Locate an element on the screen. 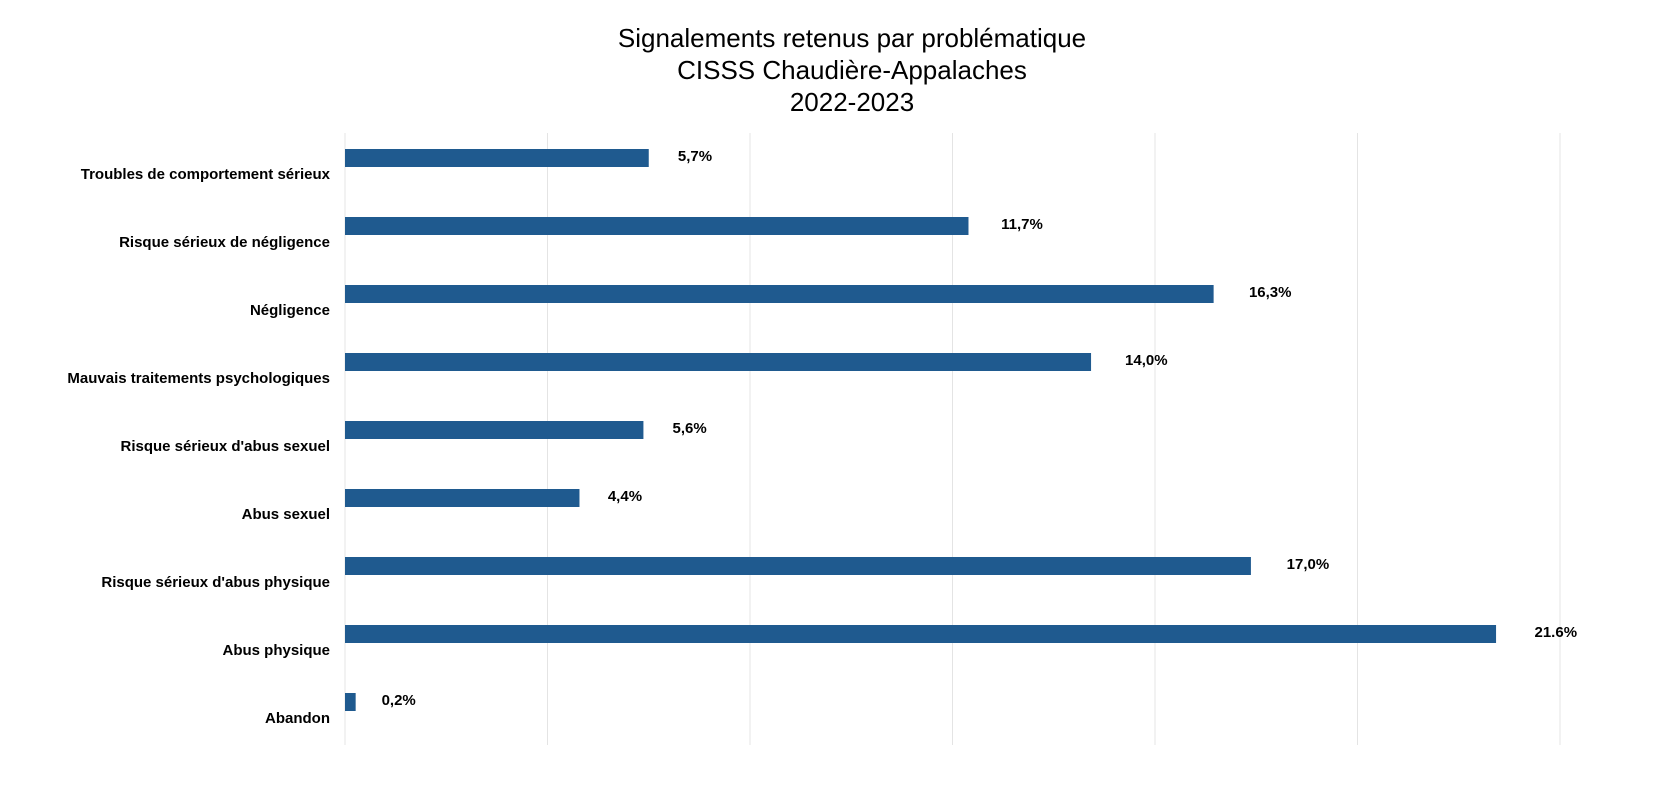 This screenshot has height=802, width=1679. y-tick-label: Risque sérieux d'abus sexuel is located at coordinates (226, 446).